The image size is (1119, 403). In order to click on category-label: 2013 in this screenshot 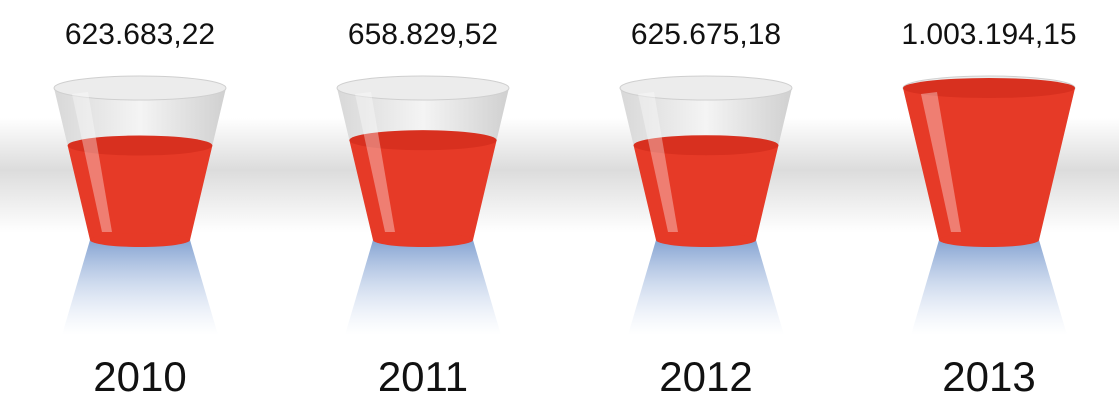, I will do `click(988, 376)`.